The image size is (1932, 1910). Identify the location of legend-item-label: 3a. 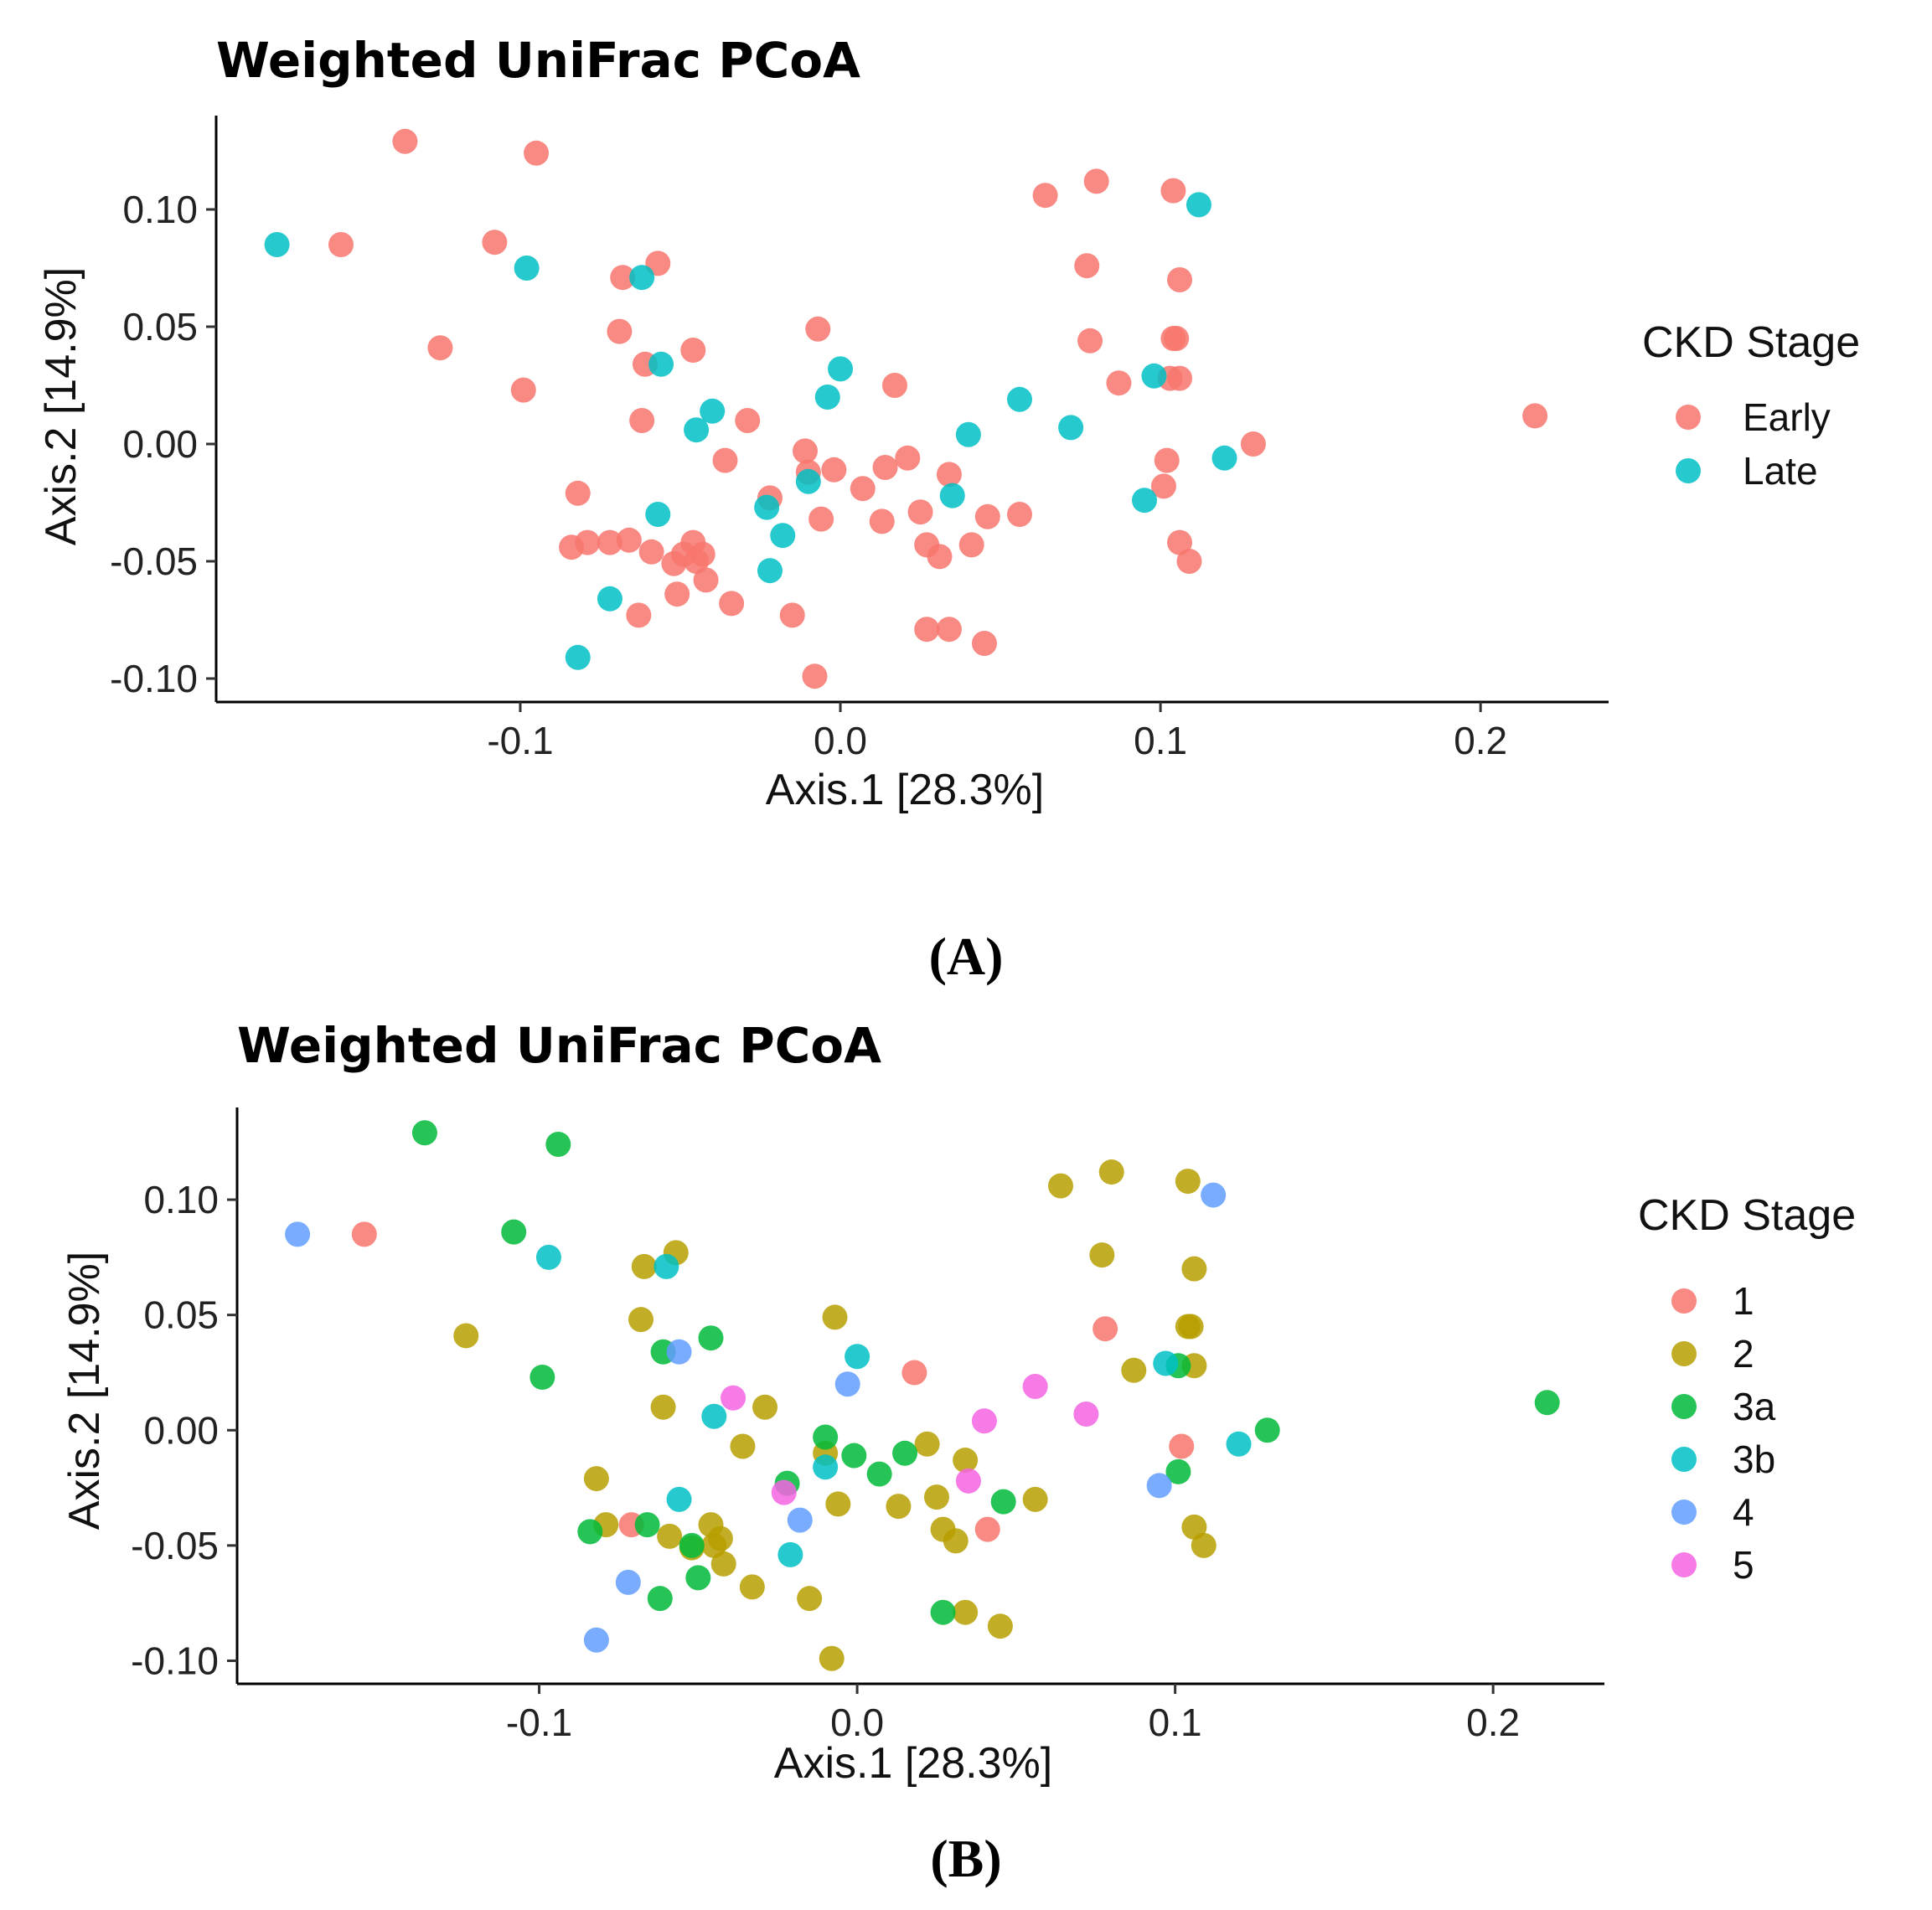
(1754, 1406).